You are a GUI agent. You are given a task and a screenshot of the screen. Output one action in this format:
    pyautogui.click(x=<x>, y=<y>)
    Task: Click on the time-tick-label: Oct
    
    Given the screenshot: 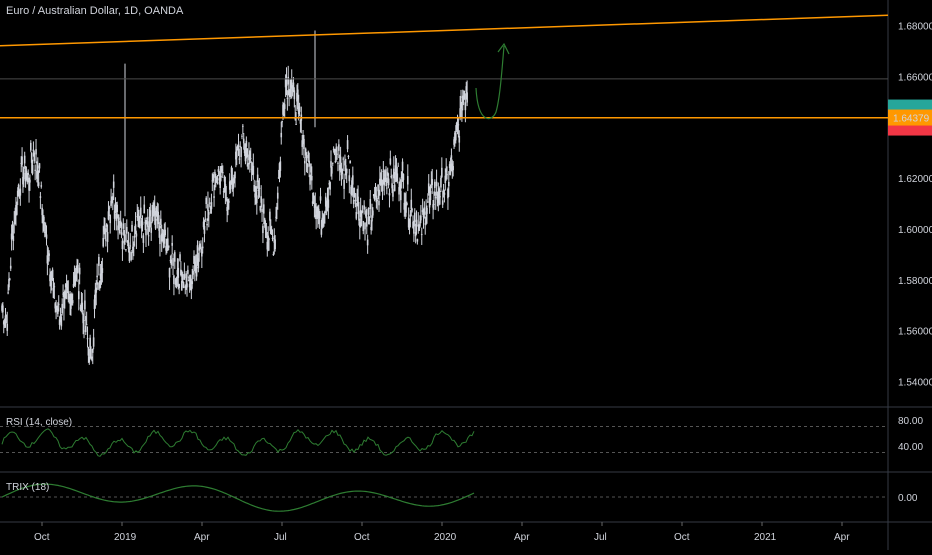 What is the action you would take?
    pyautogui.click(x=42, y=537)
    